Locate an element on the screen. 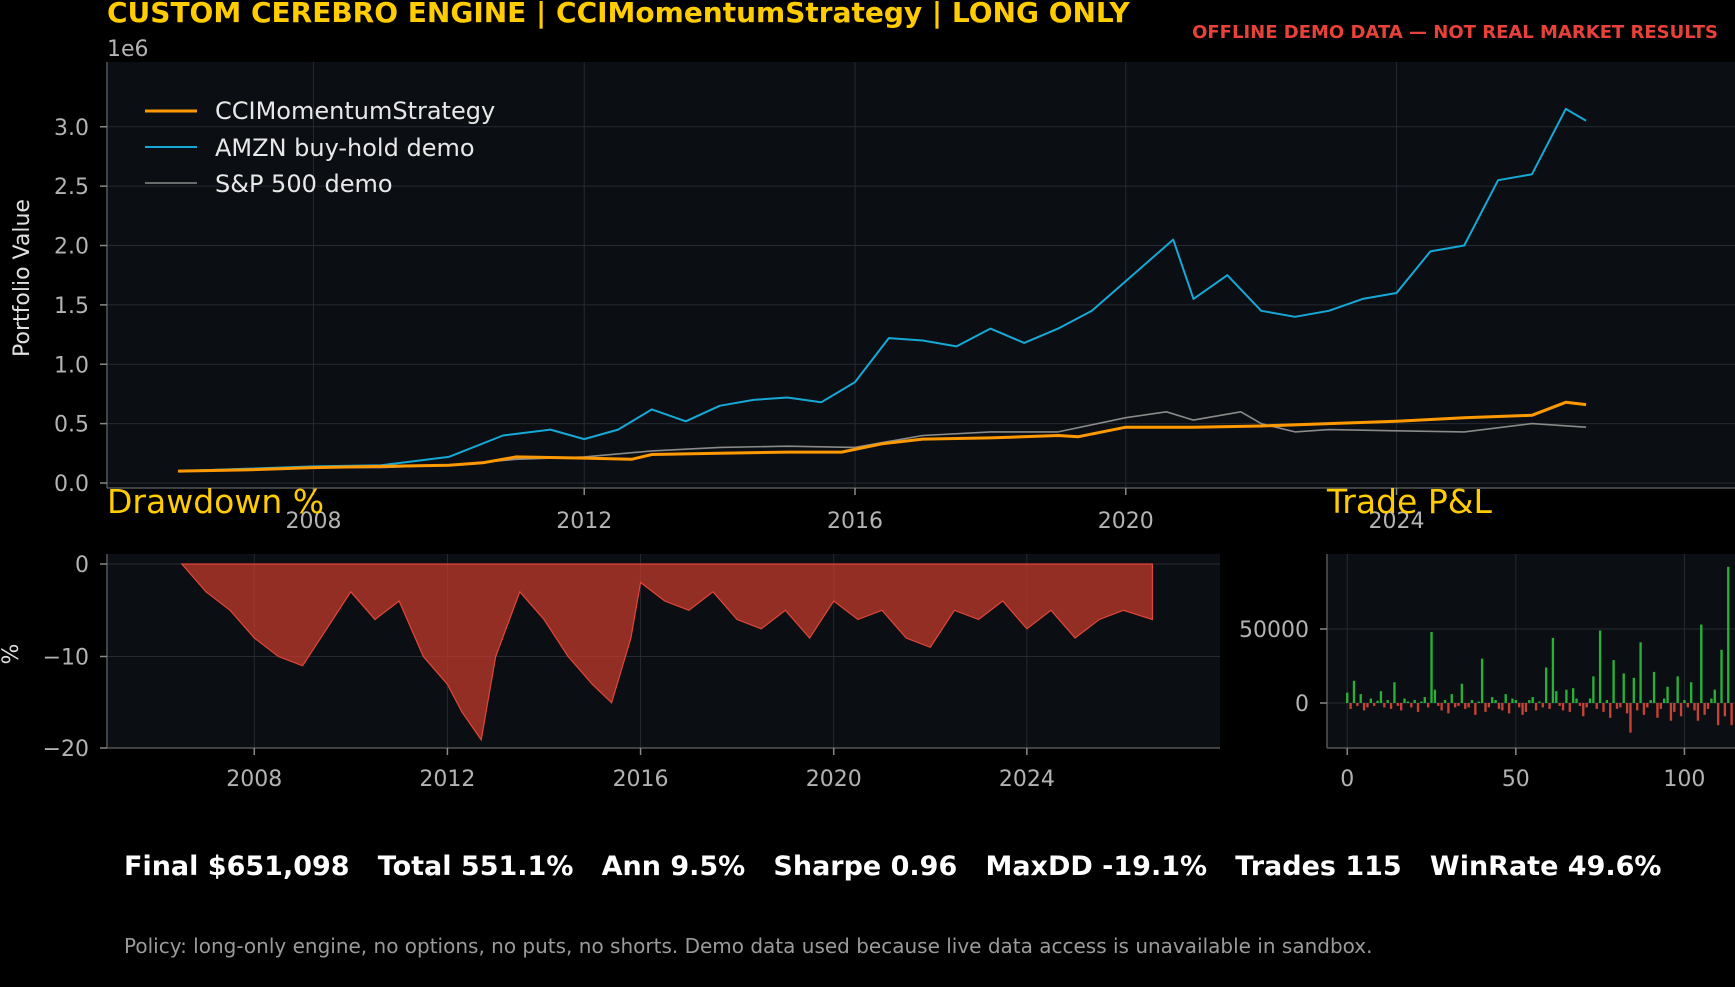 The width and height of the screenshot is (1735, 987). drawdown-ticks: 2008 2012 2016 2020 2024 0 −10 −20 is located at coordinates (549, 672).